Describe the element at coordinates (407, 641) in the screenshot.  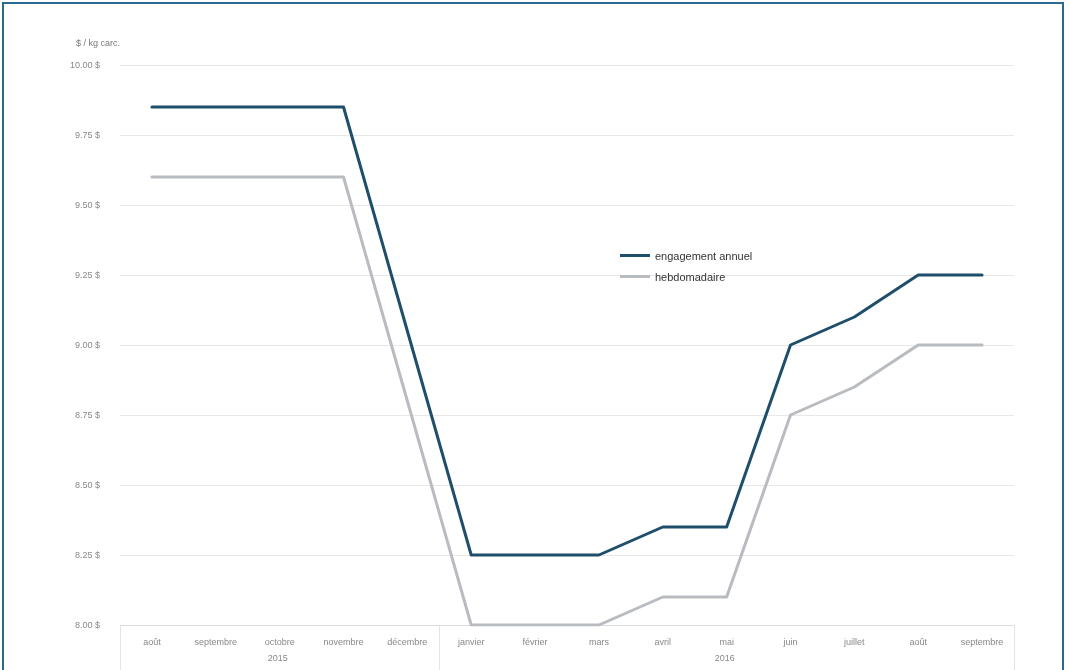
I see `x-tick-label: décembre` at that location.